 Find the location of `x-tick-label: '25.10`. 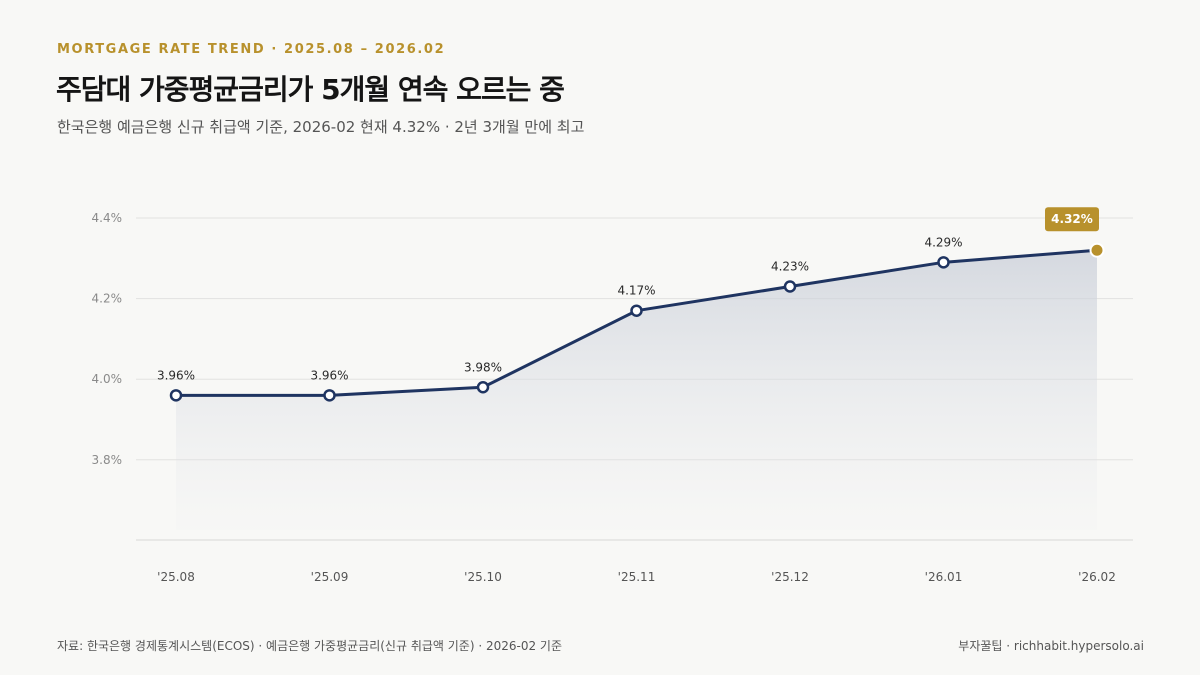

x-tick-label: '25.10 is located at coordinates (483, 577).